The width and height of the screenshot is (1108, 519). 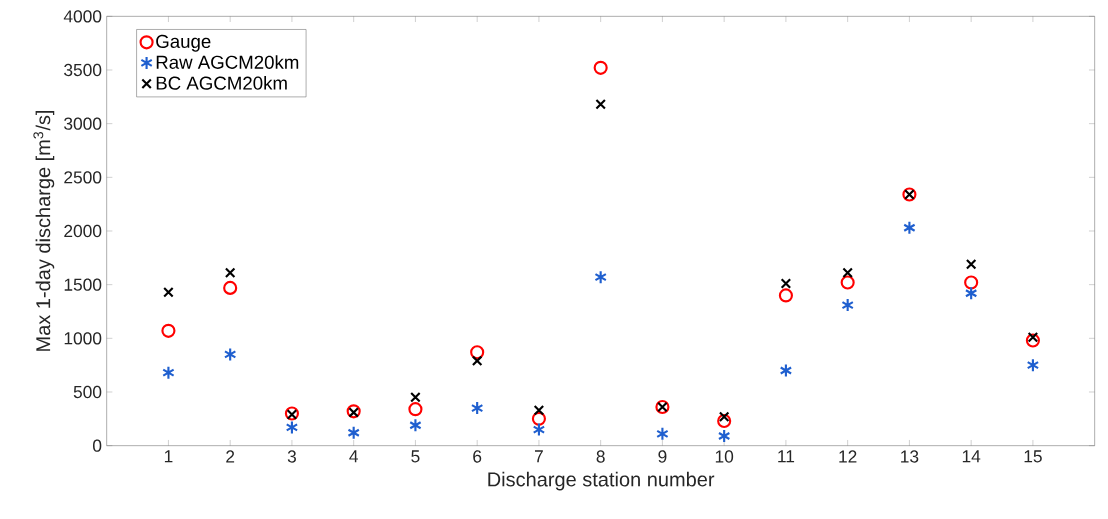 I want to click on y-tick-label: 4000, so click(x=82, y=16).